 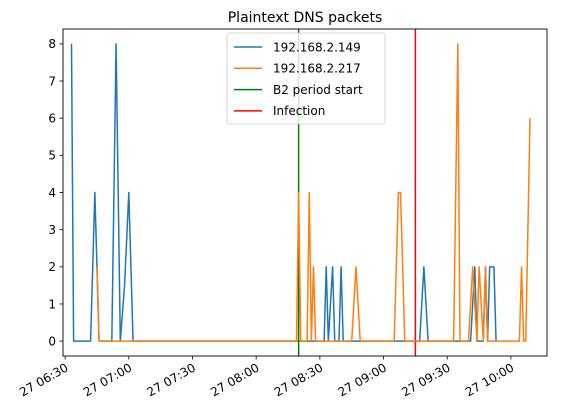 What do you see at coordinates (299, 111) in the screenshot?
I see `legend-entry-label: Infection` at bounding box center [299, 111].